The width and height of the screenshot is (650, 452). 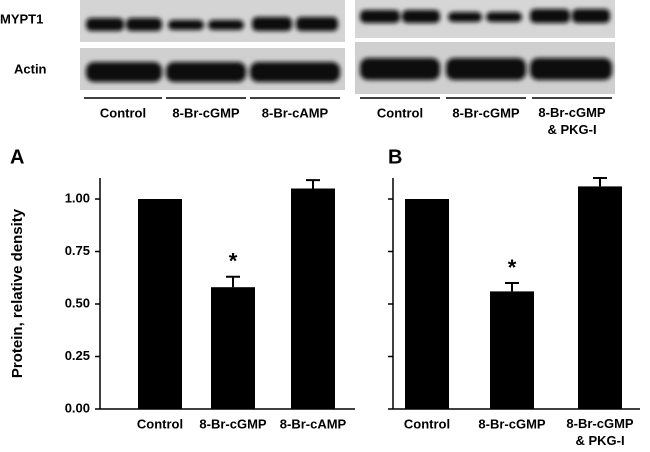 What do you see at coordinates (17, 293) in the screenshot?
I see `y-axis-label: Protein, relative density` at bounding box center [17, 293].